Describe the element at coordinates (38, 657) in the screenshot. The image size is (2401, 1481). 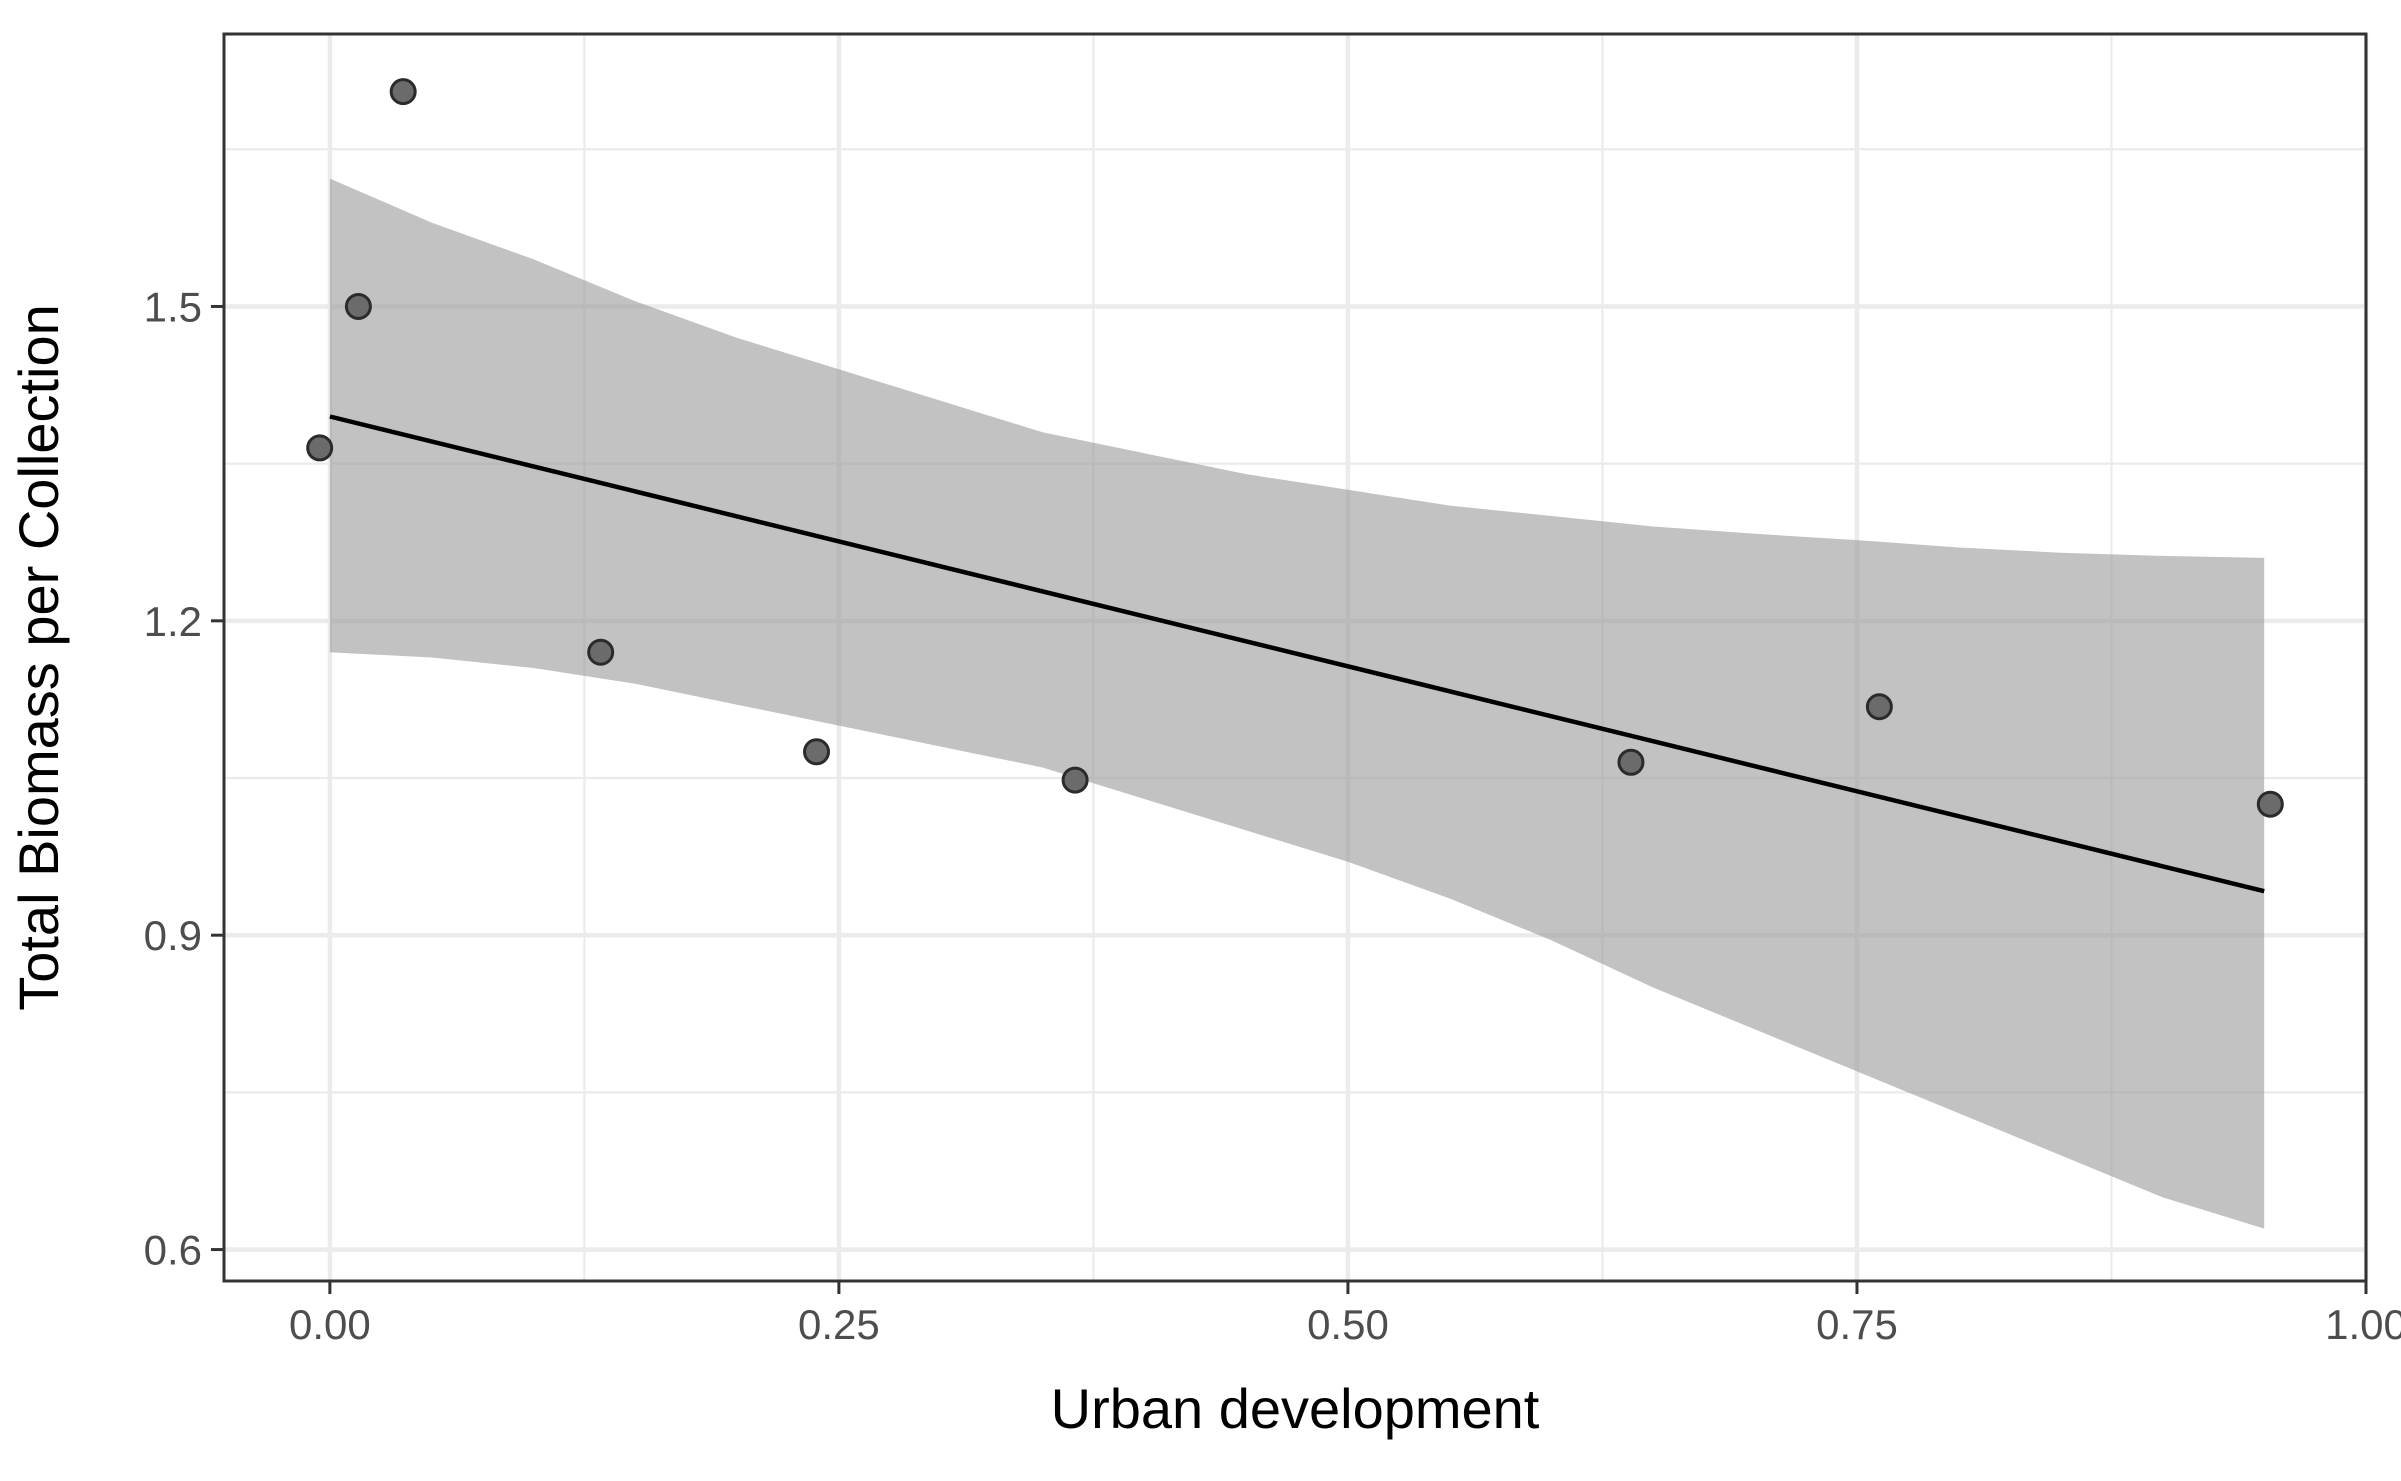
I see `y-axis-title: Total Biomass per Collection` at that location.